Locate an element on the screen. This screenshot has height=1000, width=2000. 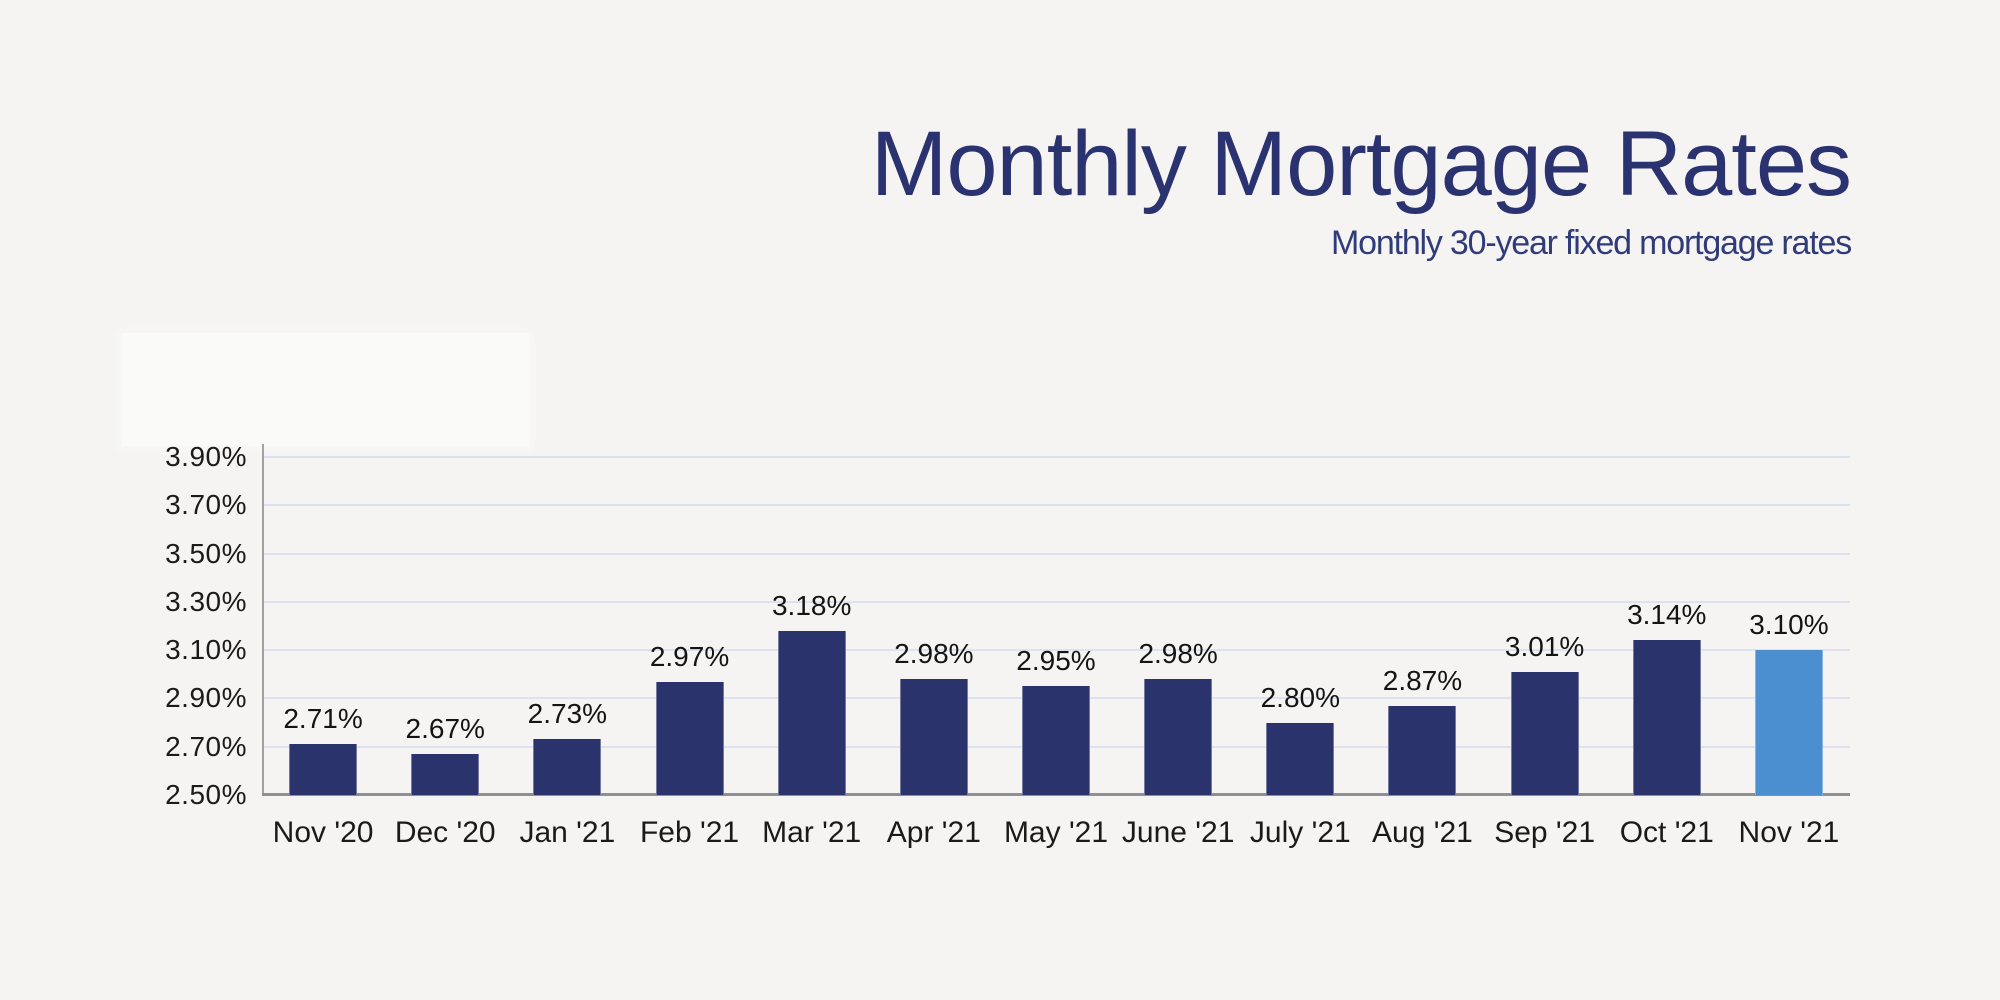
x-axis-tick-label: Sep '21 is located at coordinates (1545, 832).